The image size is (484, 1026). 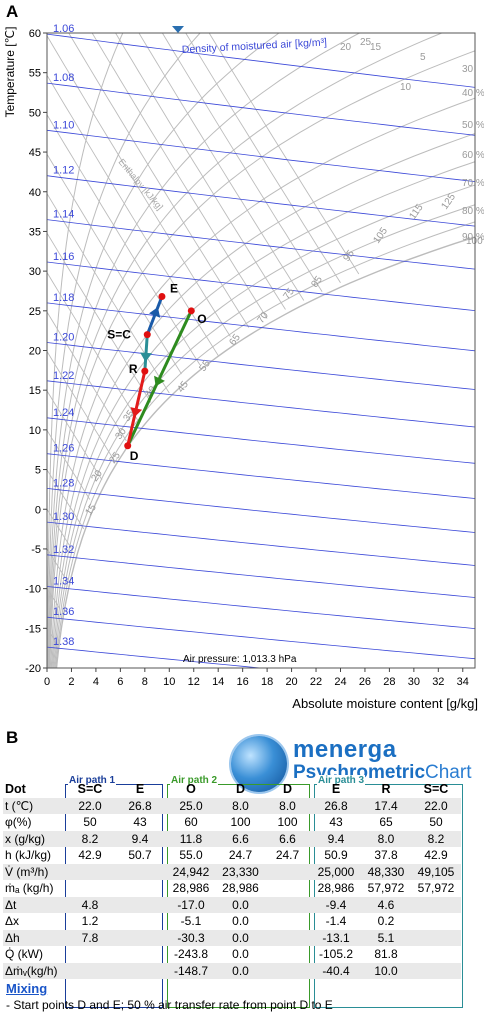 I want to click on table-header-cell: R, so click(x=386, y=789).